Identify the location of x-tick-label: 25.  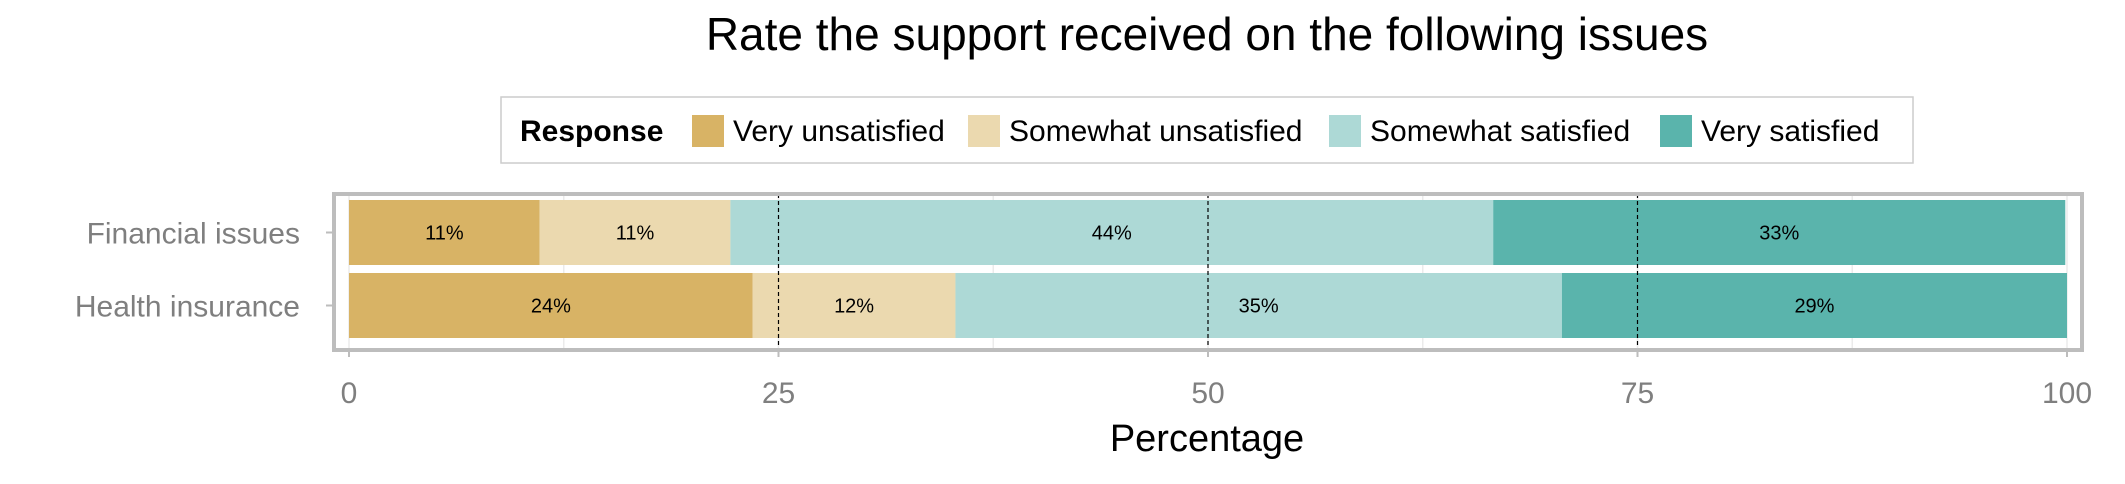
(778, 393).